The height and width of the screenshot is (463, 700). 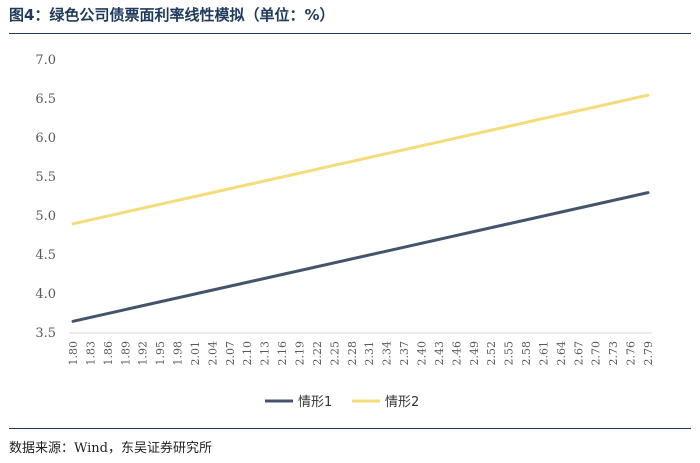 What do you see at coordinates (404, 353) in the screenshot?
I see `x-tick-label: 2.37` at bounding box center [404, 353].